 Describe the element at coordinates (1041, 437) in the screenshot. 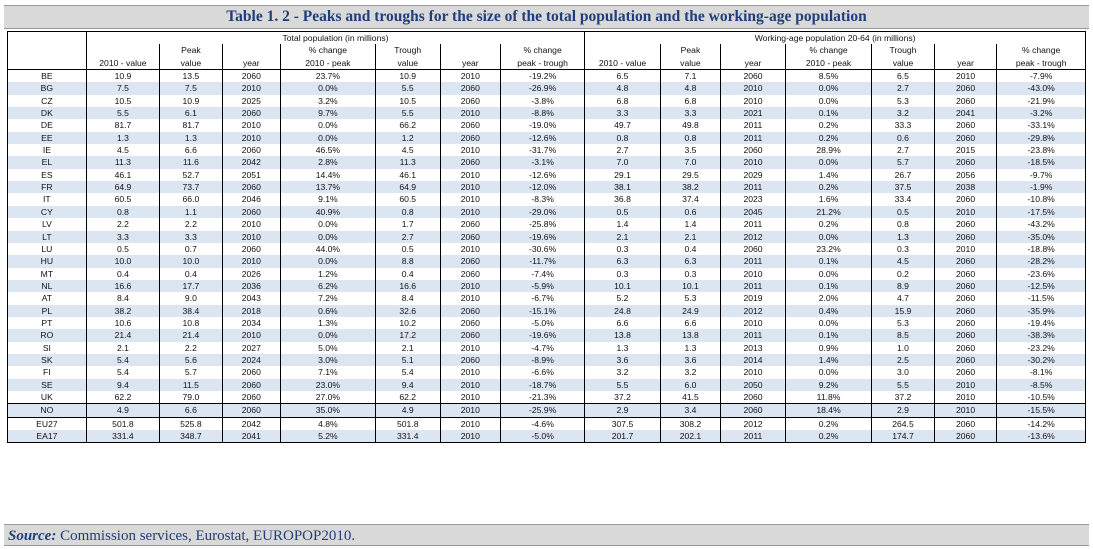

I see `working-age-cell: -13.6%` at that location.